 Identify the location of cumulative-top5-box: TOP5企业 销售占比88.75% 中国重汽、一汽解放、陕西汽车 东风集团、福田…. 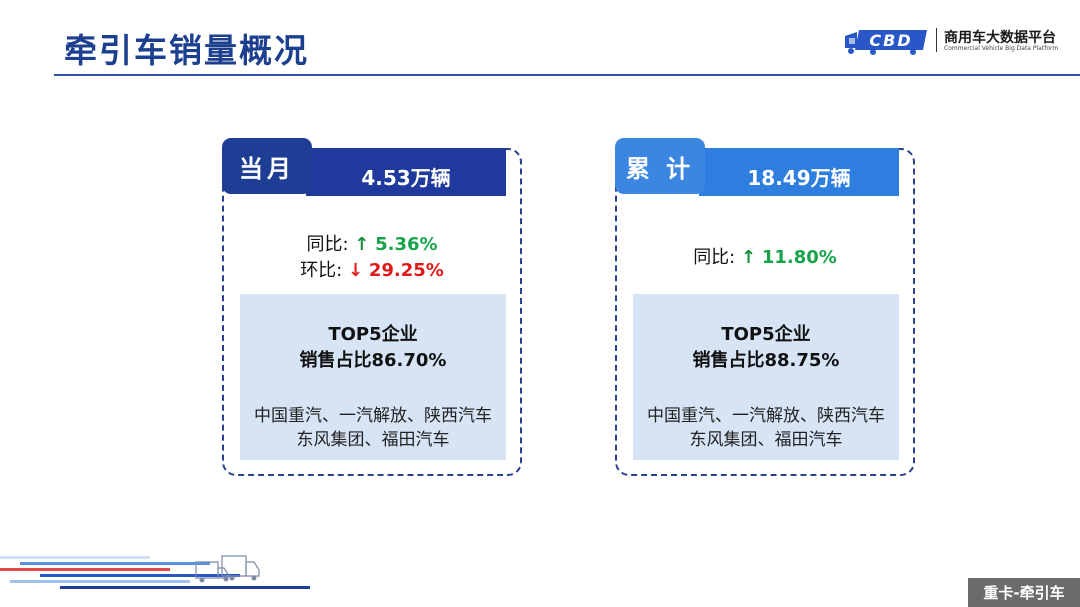
(766, 377).